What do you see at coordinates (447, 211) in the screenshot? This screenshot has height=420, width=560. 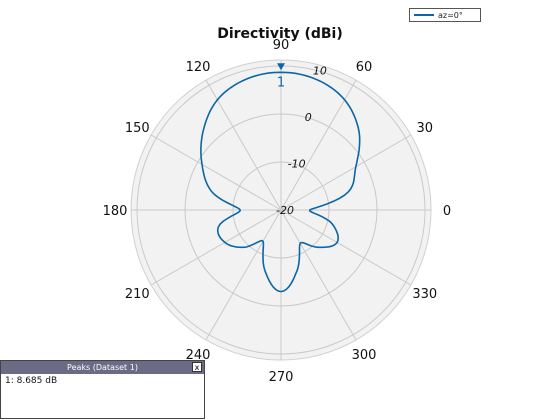 I see `angle-tick-label: 0` at bounding box center [447, 211].